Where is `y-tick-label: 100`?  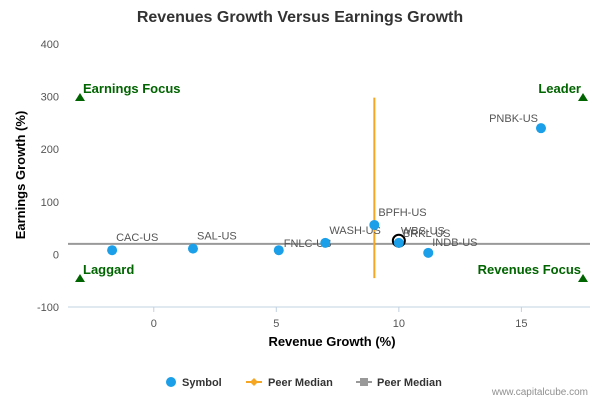 y-tick-label: 100 is located at coordinates (50, 203).